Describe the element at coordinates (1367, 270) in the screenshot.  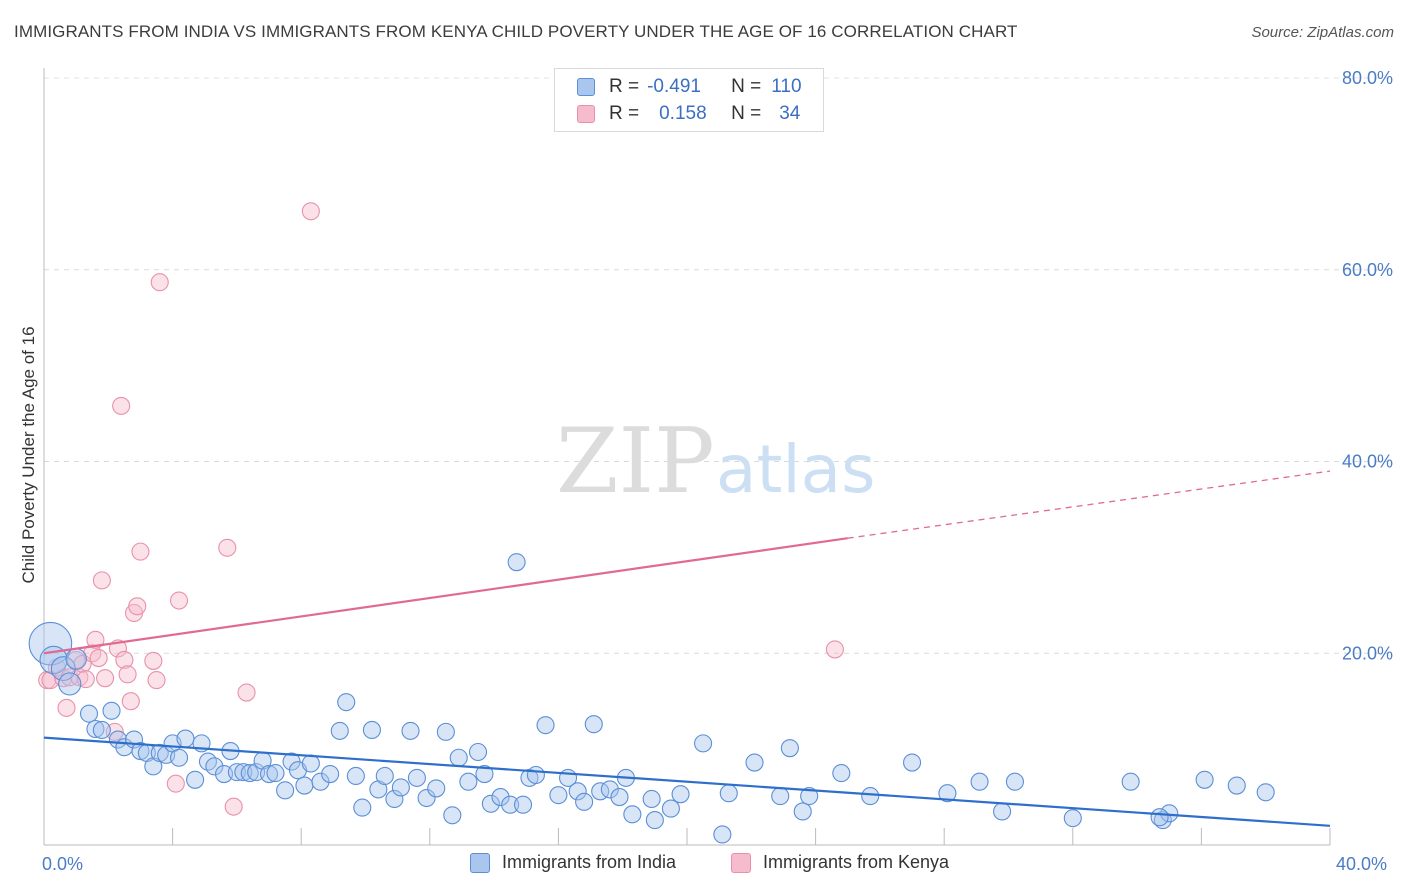
I see `y-tick-label-2: 60.0%` at that location.